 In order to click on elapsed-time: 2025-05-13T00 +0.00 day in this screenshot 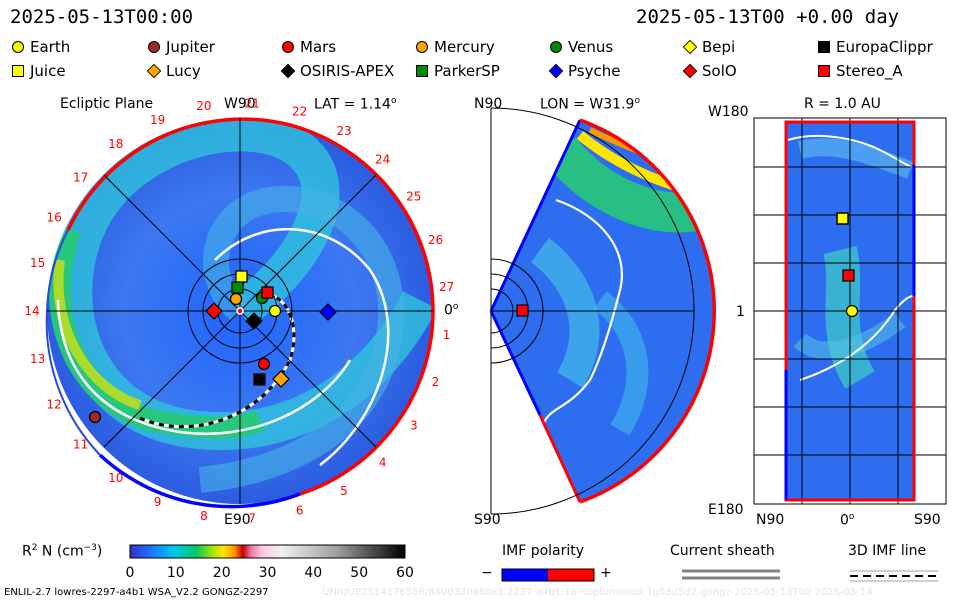, I will do `click(768, 17)`.